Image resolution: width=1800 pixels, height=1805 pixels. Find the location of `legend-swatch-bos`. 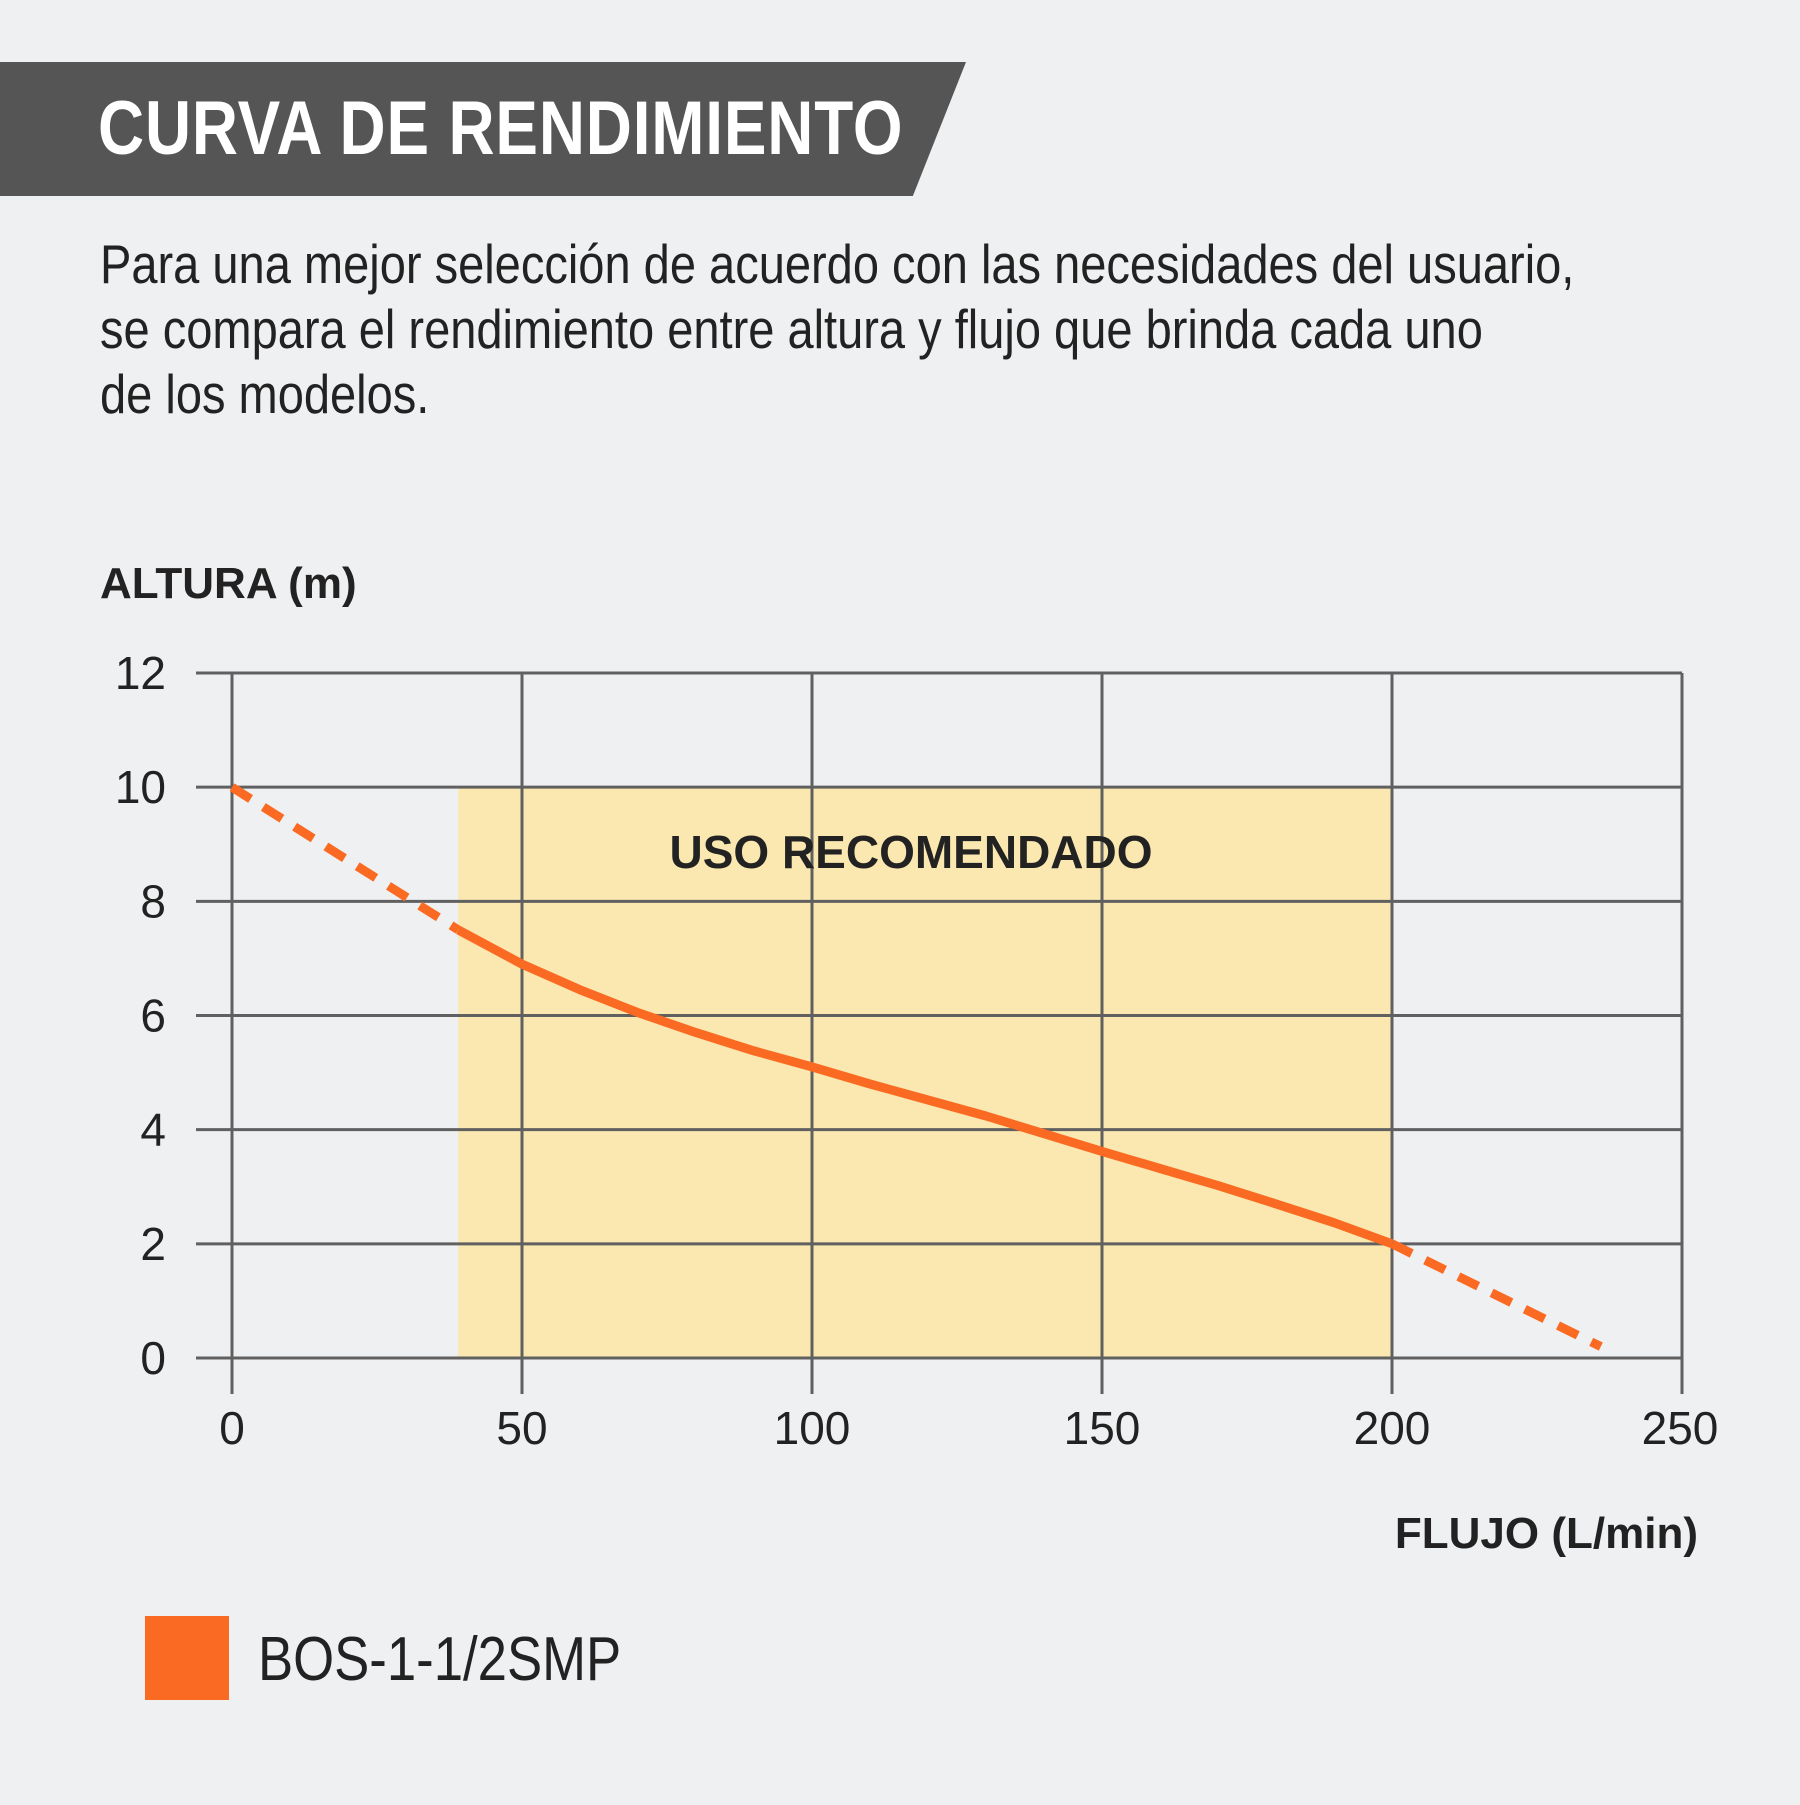

legend-swatch-bos is located at coordinates (187, 1658).